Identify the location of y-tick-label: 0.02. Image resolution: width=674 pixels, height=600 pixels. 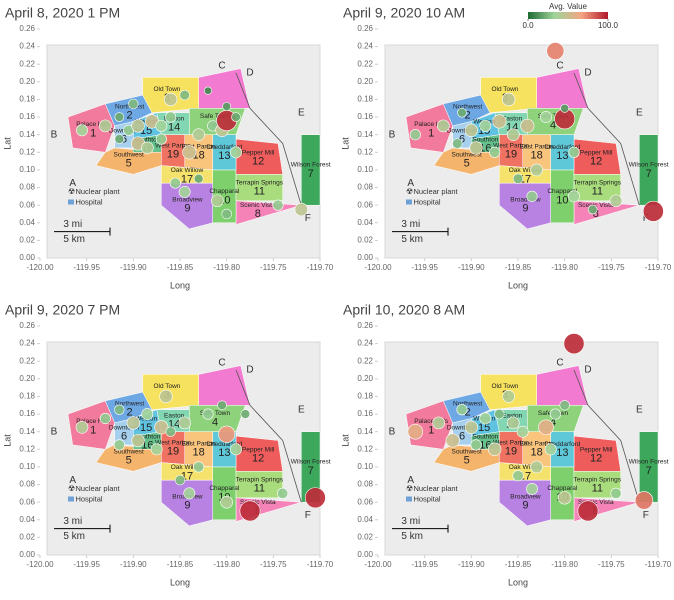
(27, 239).